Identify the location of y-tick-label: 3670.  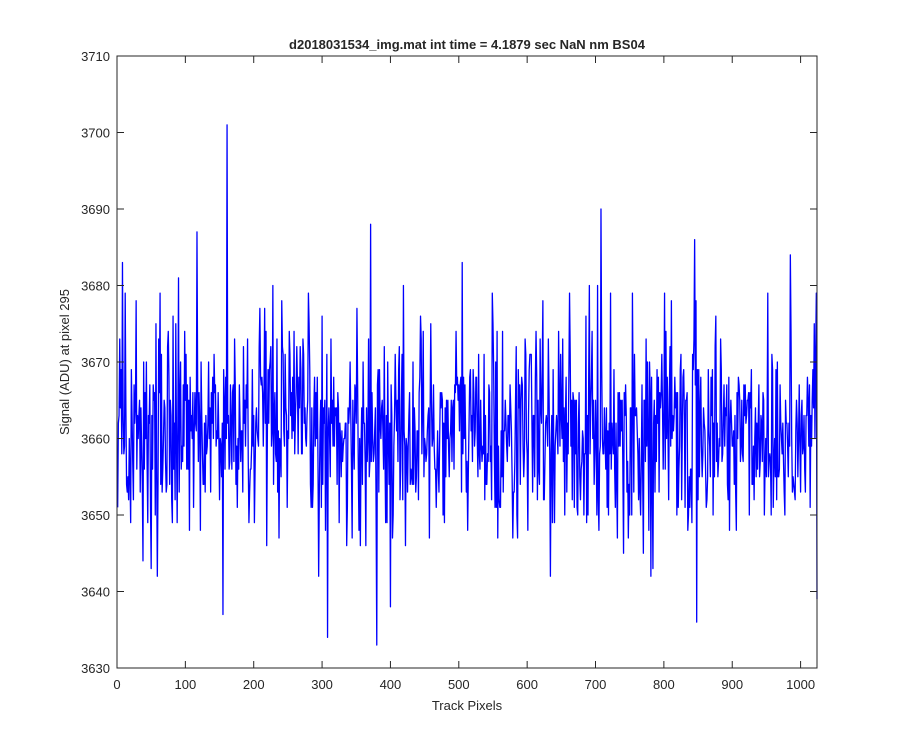
(95, 362).